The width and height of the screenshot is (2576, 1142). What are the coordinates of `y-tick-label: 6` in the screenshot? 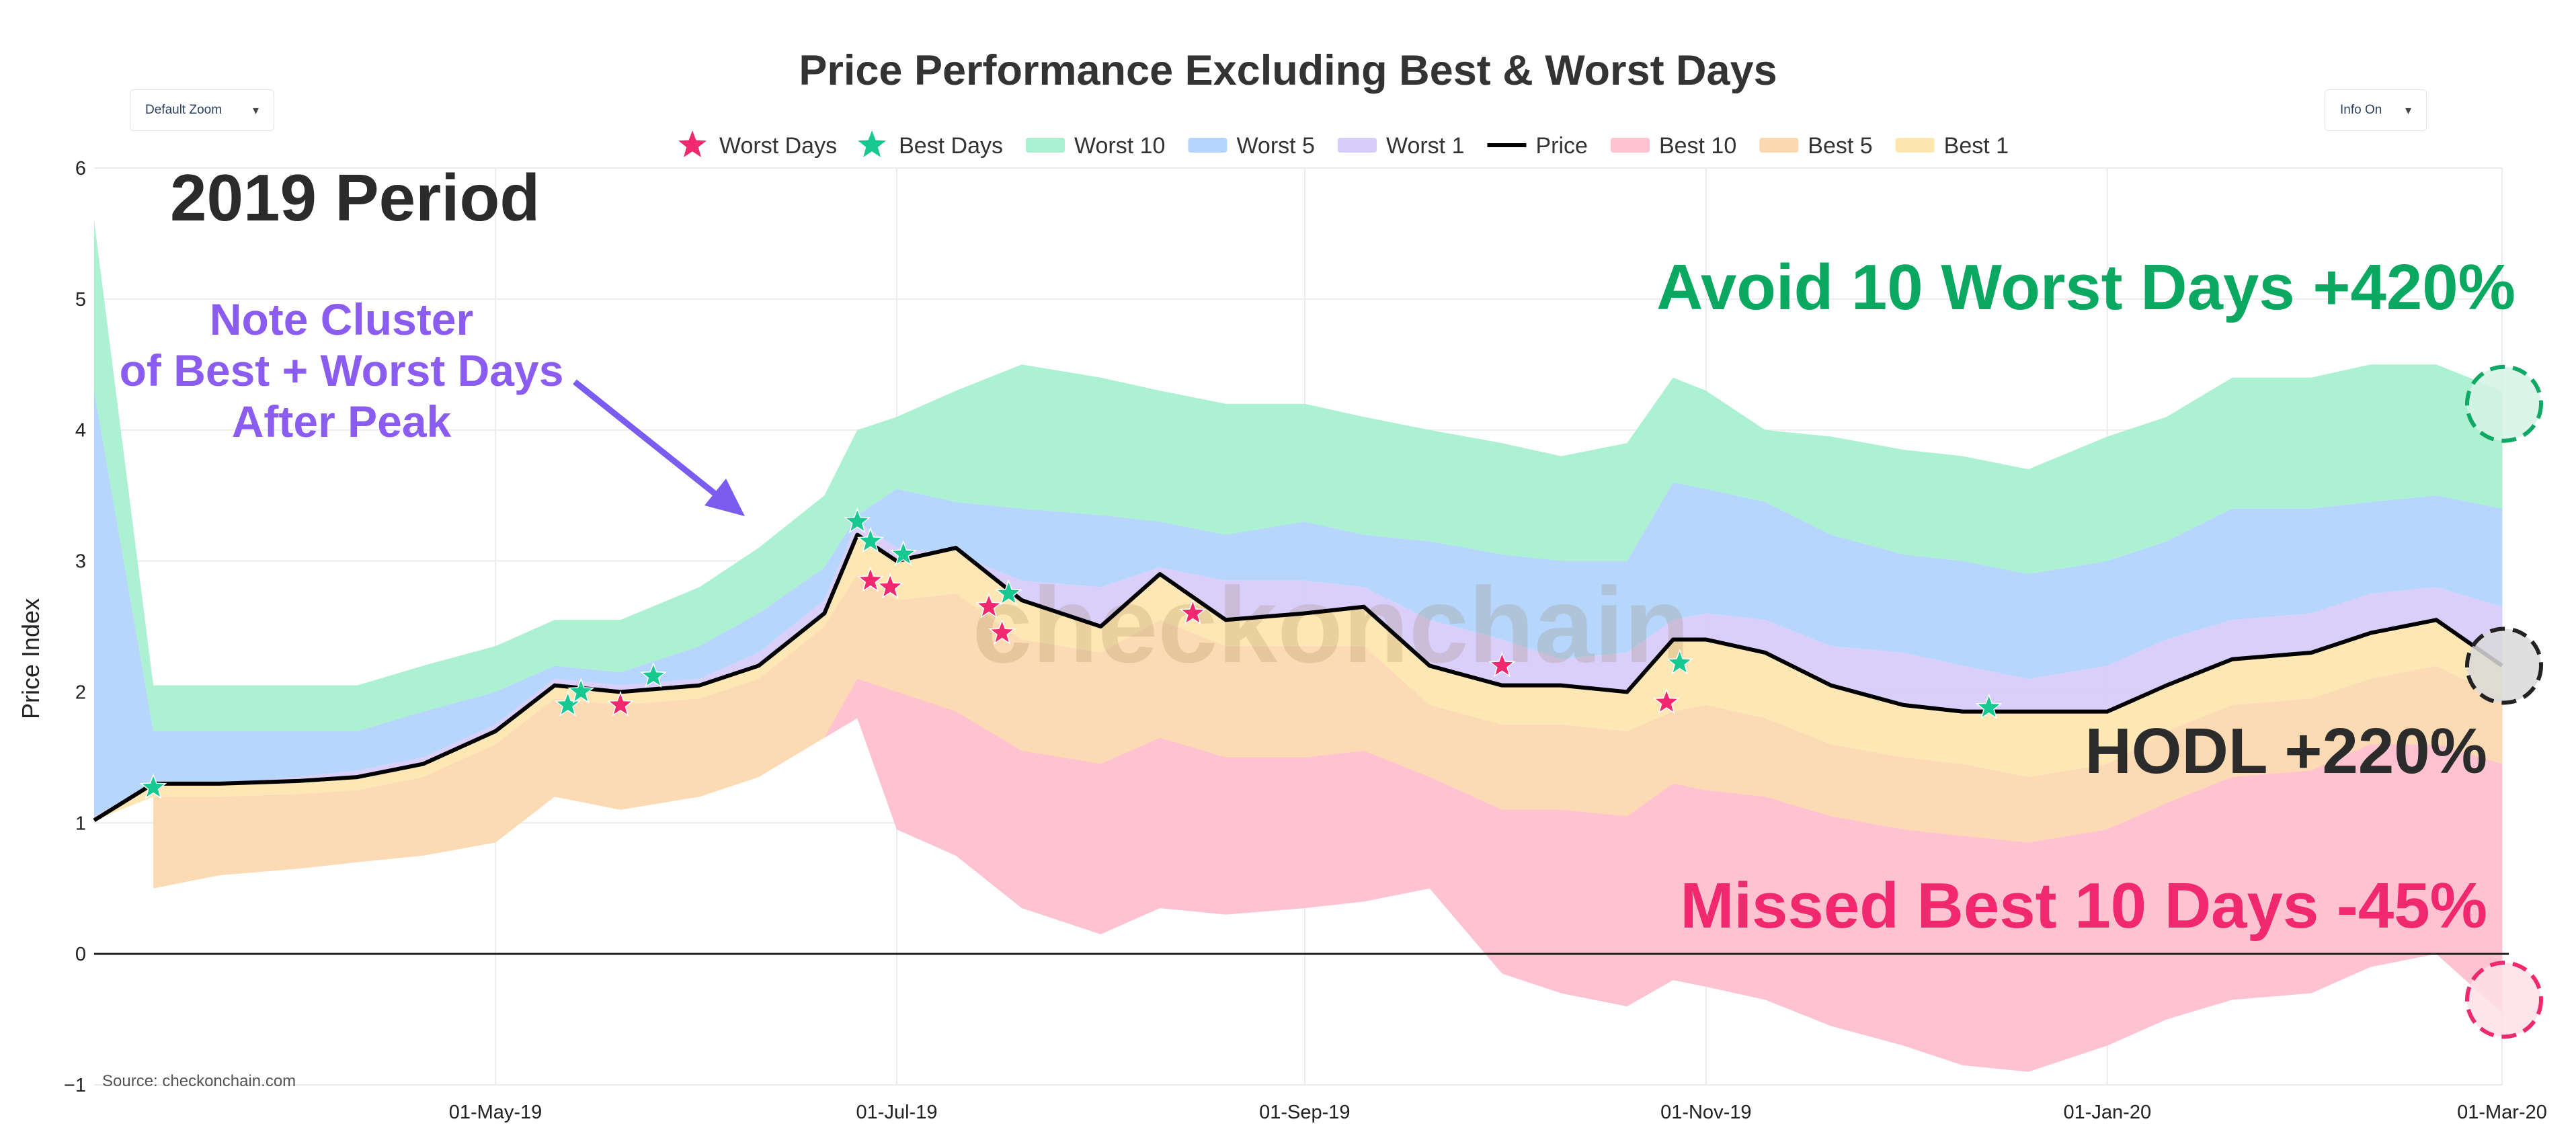 It's located at (80, 169).